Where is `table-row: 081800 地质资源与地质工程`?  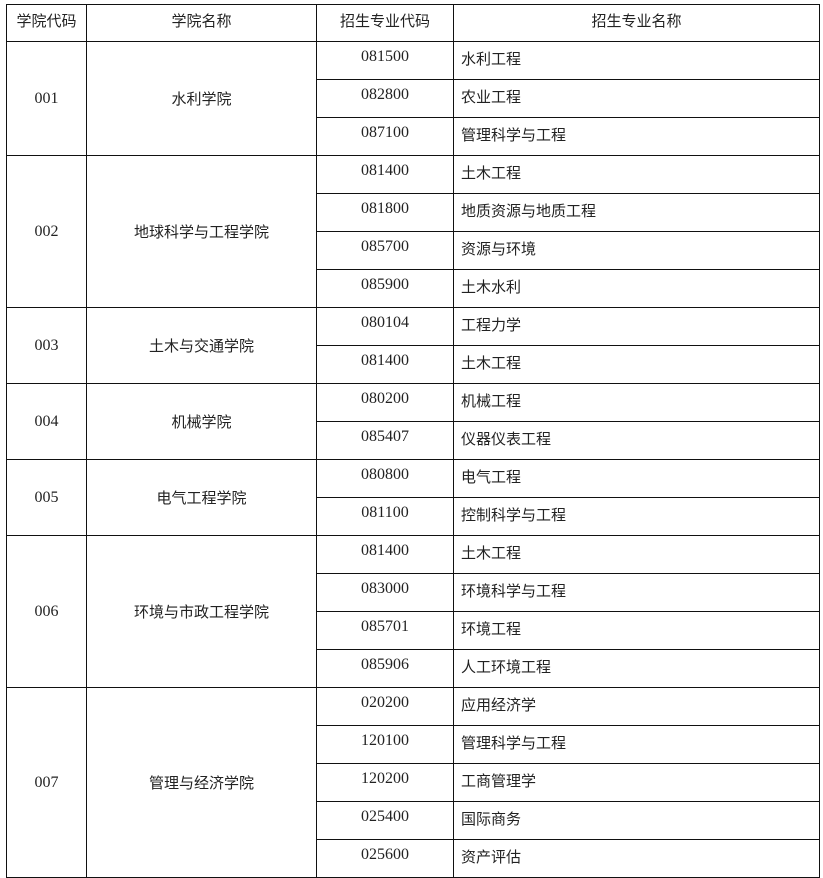 table-row: 081800 地质资源与地质工程 is located at coordinates (413, 212).